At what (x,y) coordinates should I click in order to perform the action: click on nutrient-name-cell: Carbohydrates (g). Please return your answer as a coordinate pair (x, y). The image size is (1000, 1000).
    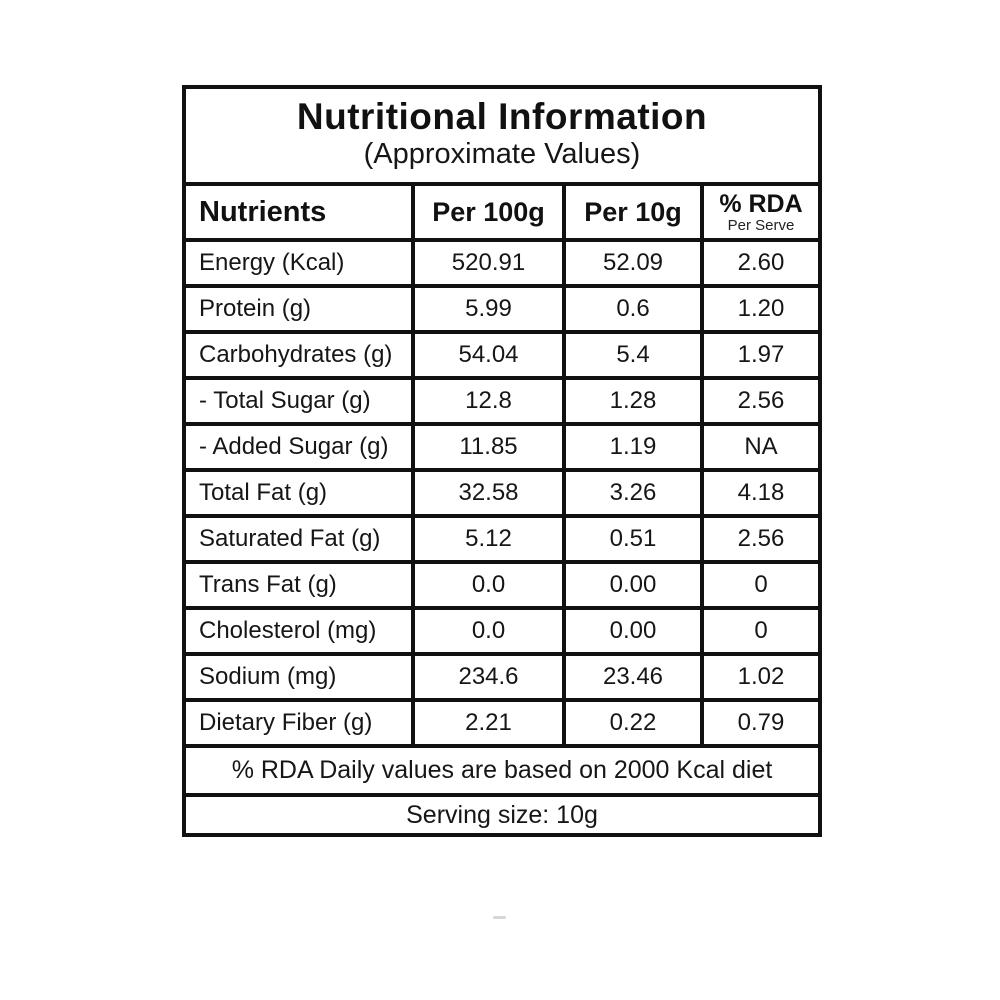
    Looking at the image, I should click on (298, 355).